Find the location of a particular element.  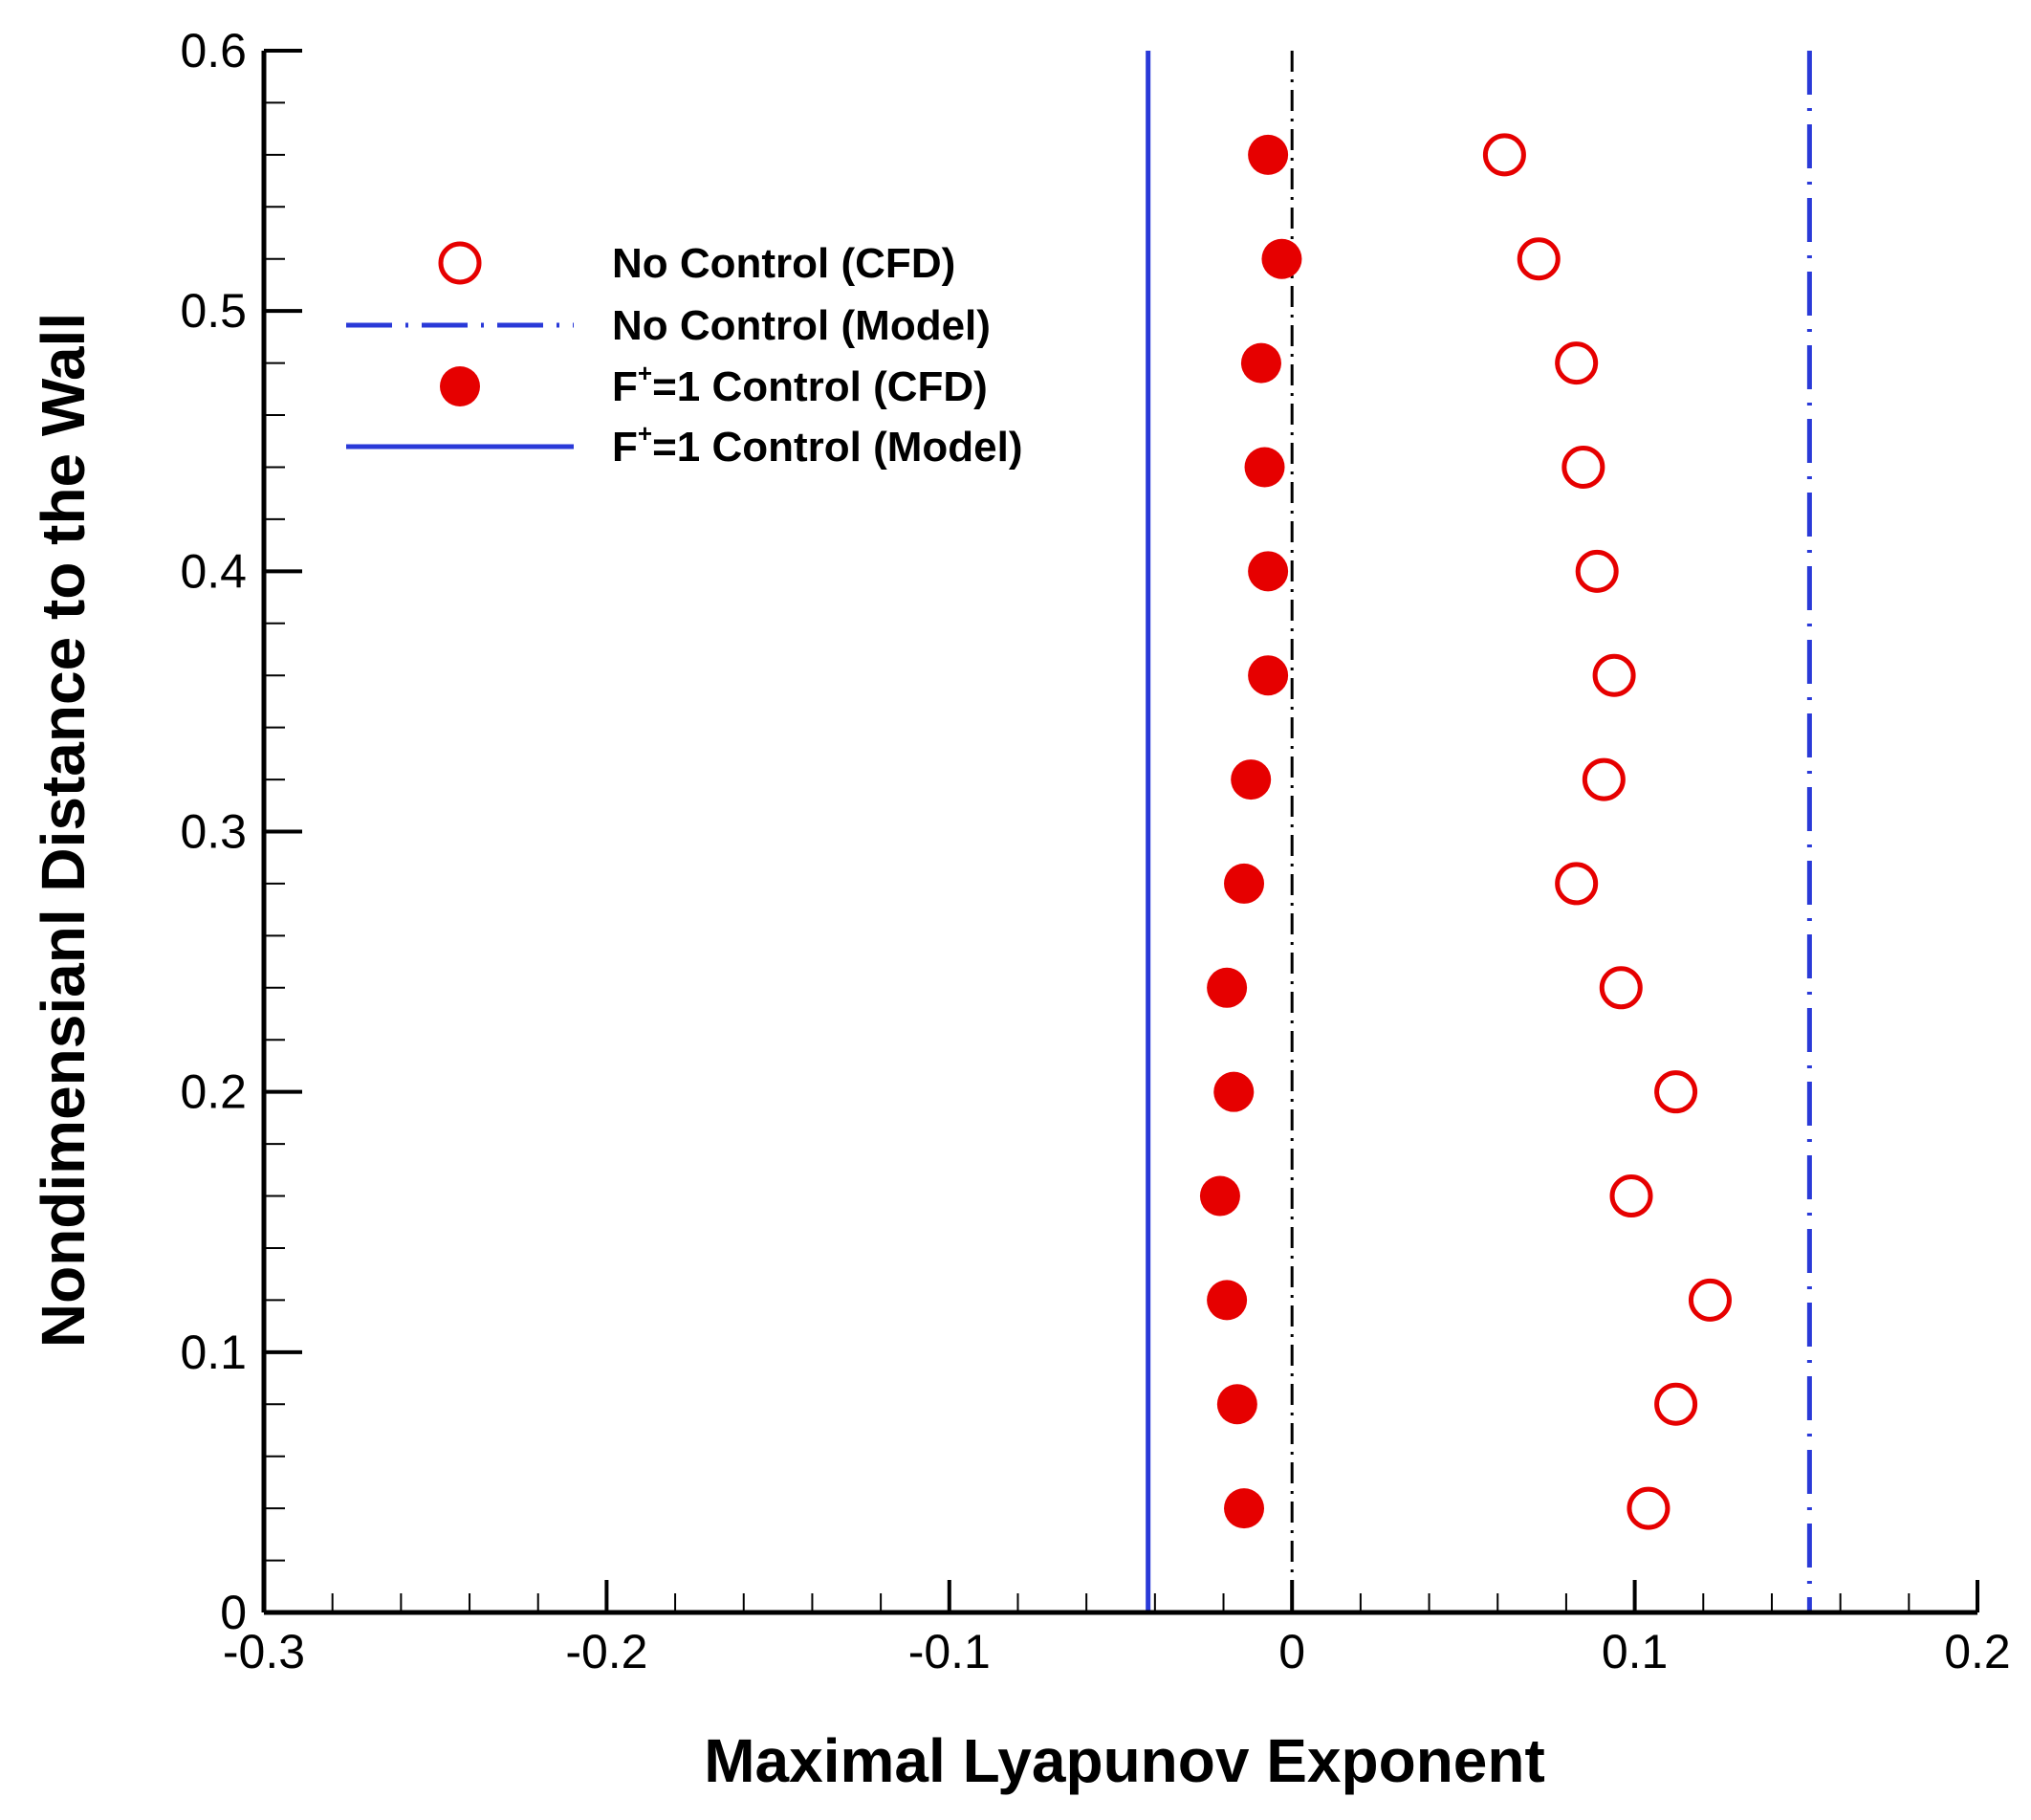

x-tick-label: -0.3 is located at coordinates (264, 1652).